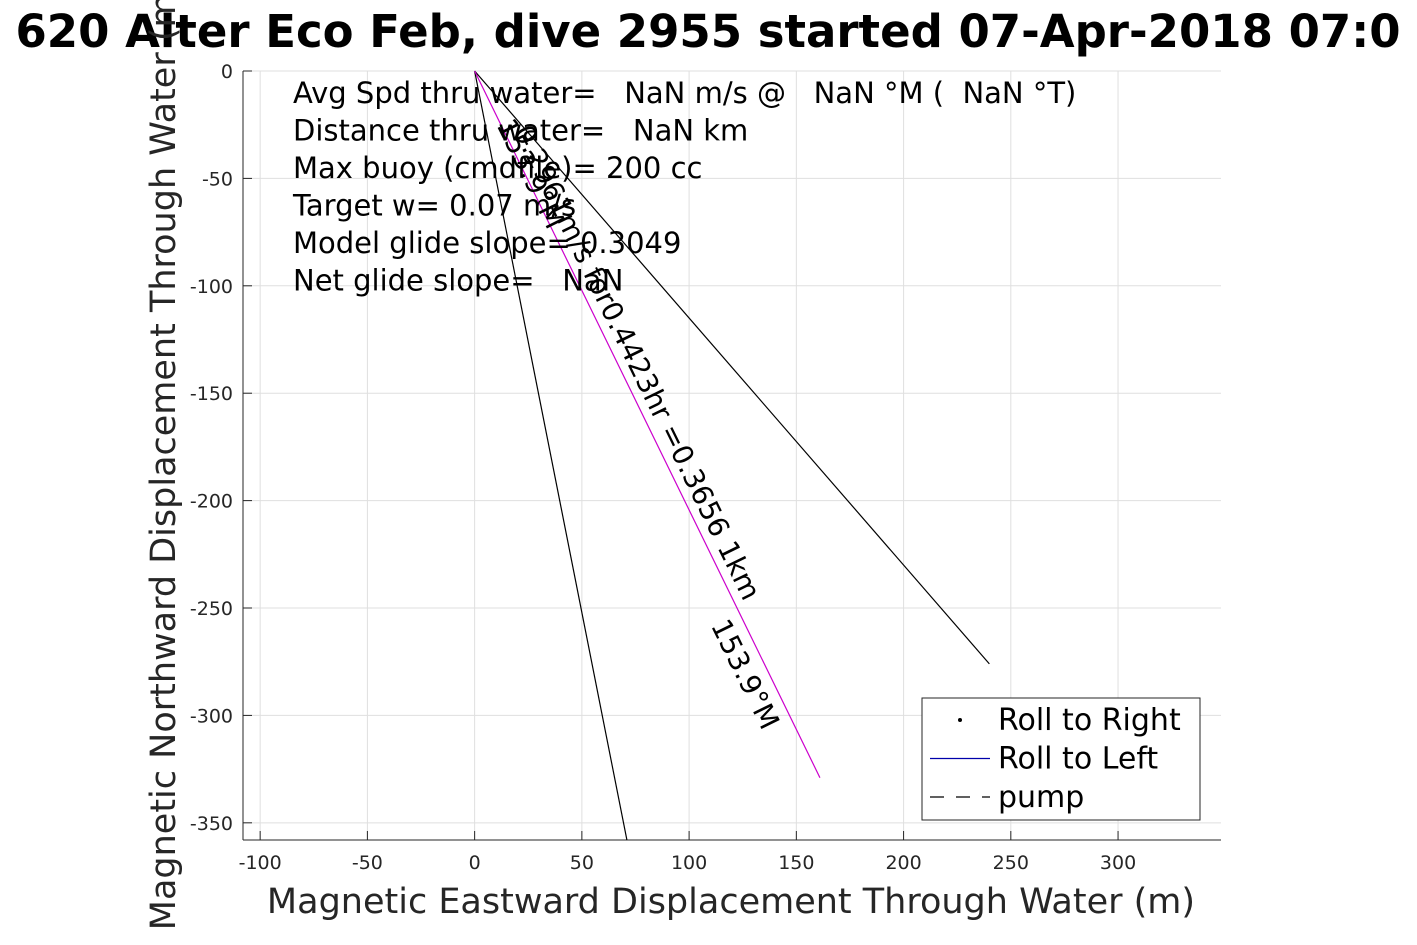  What do you see at coordinates (211, 609) in the screenshot?
I see `y-tick-label: -250` at bounding box center [211, 609].